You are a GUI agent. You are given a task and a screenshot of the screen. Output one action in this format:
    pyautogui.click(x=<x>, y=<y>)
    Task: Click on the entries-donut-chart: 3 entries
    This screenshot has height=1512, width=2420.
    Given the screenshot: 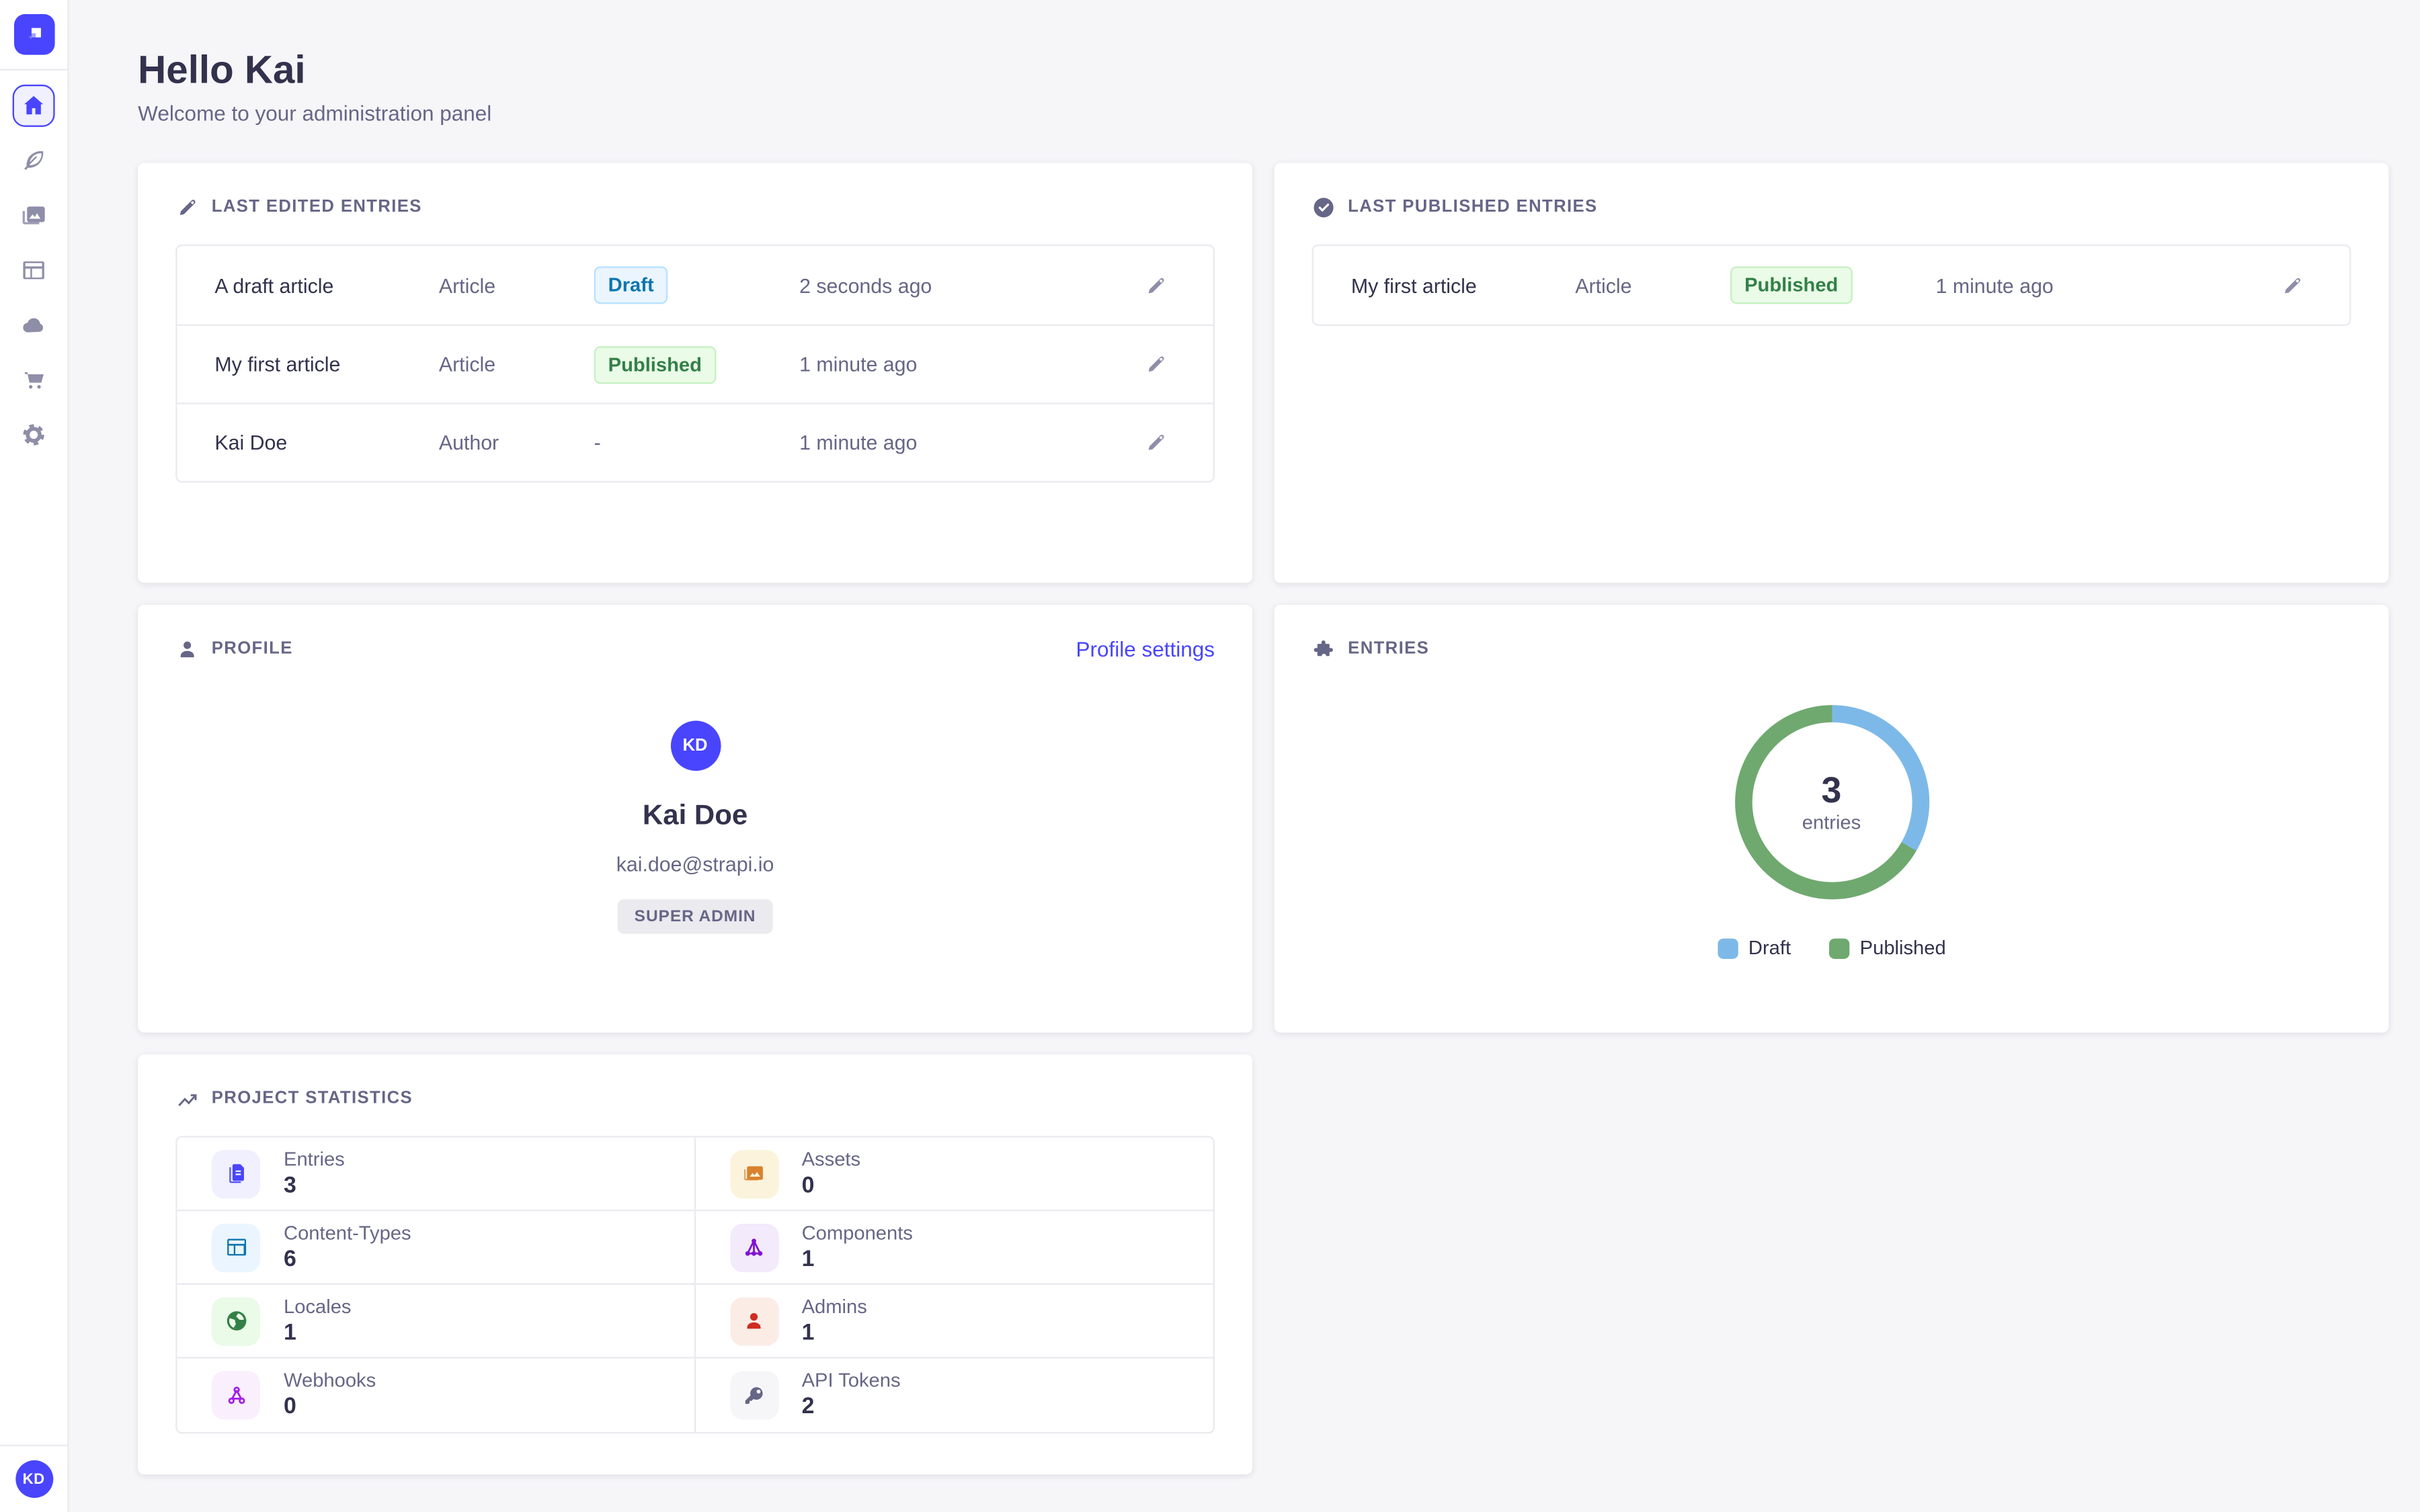 What is the action you would take?
    pyautogui.click(x=1832, y=803)
    